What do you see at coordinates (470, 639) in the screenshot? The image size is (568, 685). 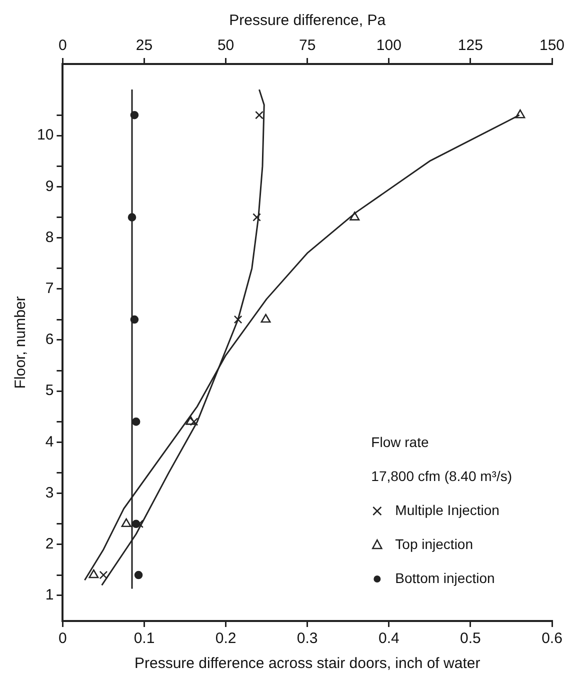 I see `x-tick-label: 0.5` at bounding box center [470, 639].